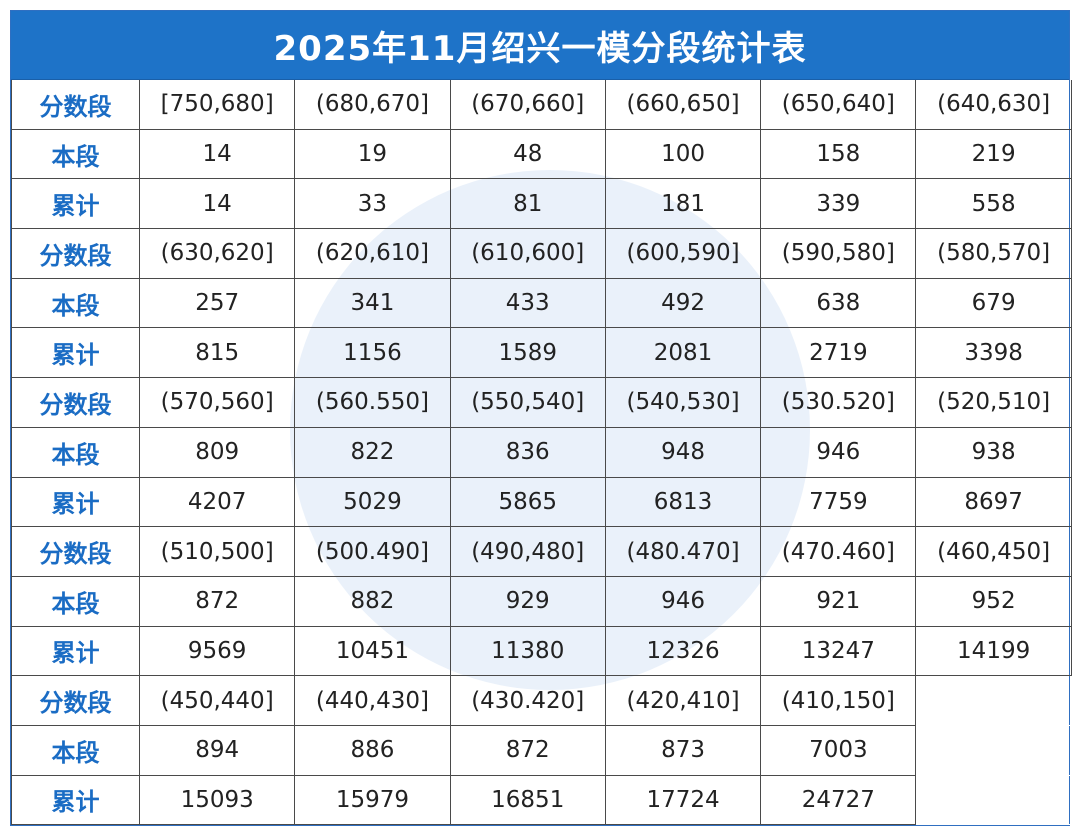 This screenshot has width=1080, height=834. I want to click on cumulative-cell: 558, so click(993, 204).